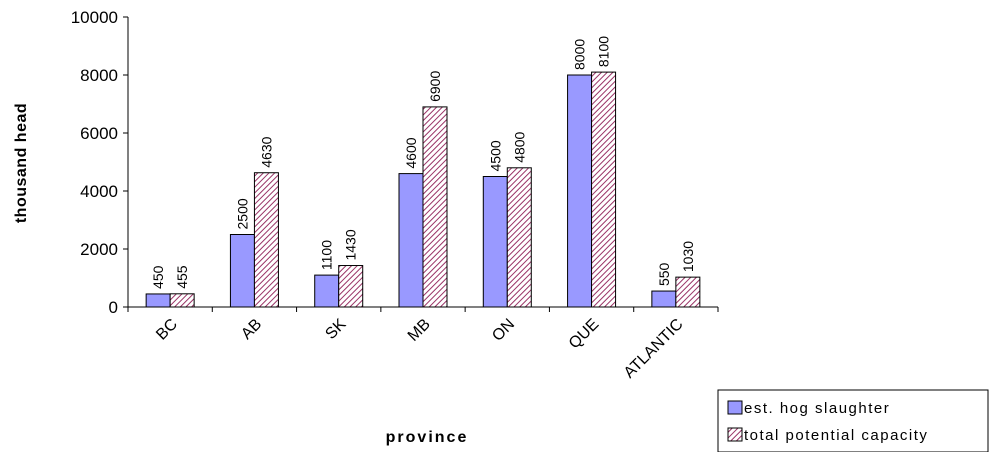 This screenshot has height=452, width=990. Describe the element at coordinates (251, 329) in the screenshot. I see `x-tick-label: AB` at that location.